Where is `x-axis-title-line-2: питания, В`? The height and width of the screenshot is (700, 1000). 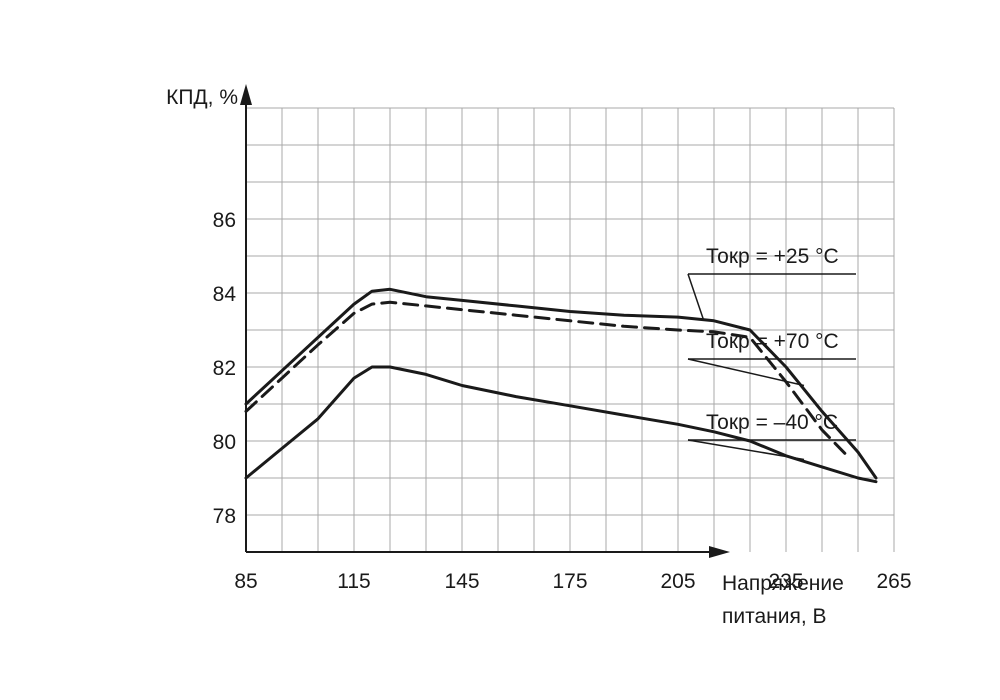 x-axis-title-line-2: питания, В is located at coordinates (774, 616).